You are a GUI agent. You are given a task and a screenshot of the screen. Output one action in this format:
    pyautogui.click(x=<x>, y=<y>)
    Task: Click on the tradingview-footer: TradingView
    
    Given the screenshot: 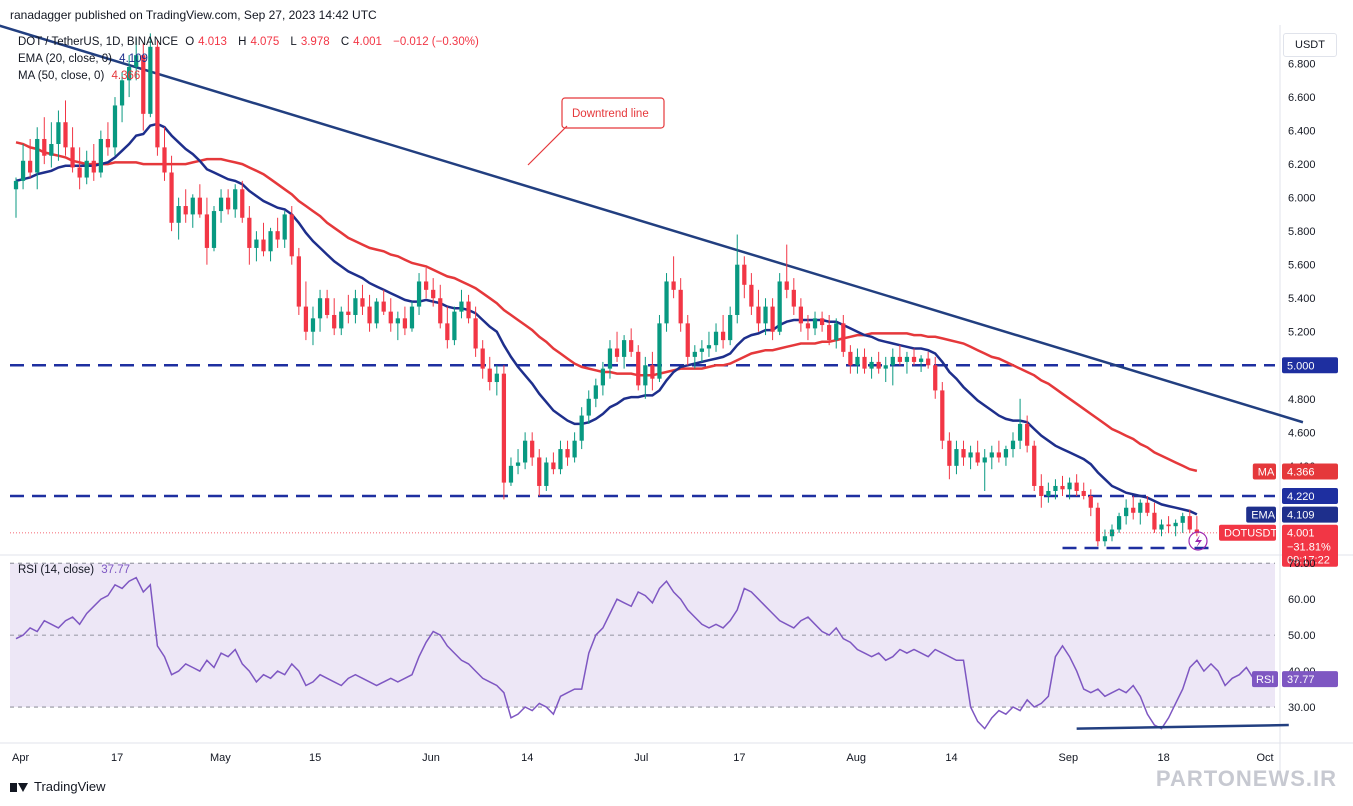 What is the action you would take?
    pyautogui.click(x=58, y=786)
    